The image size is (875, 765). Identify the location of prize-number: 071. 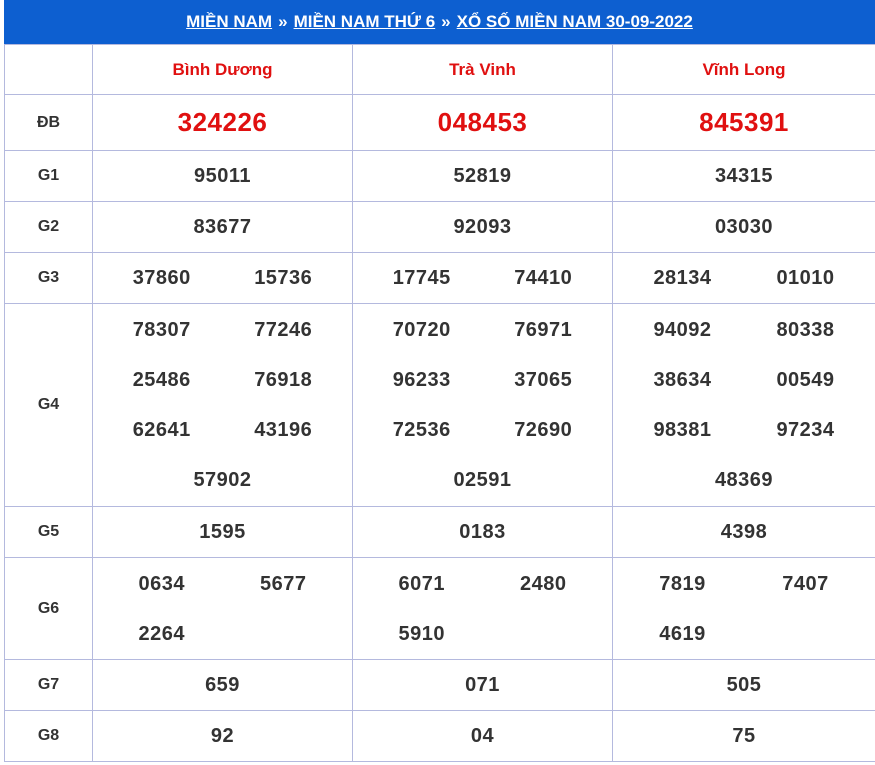
(482, 685).